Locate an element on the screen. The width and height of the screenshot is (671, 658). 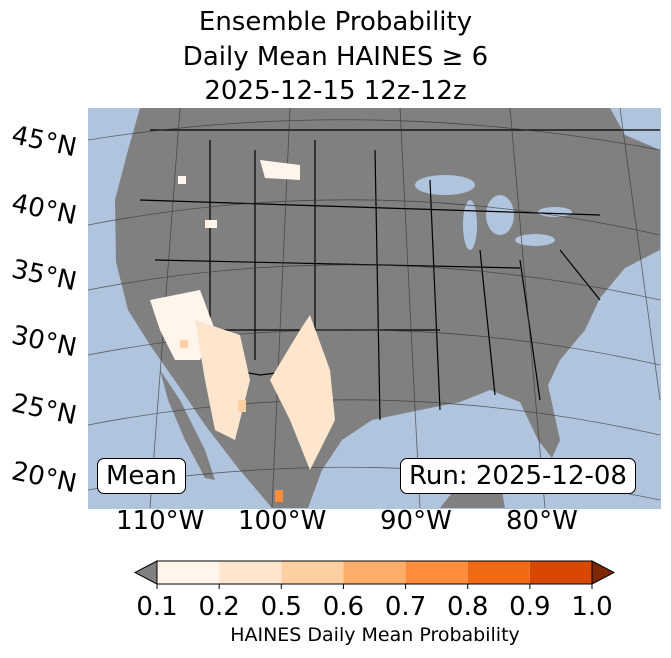
colorbar-tick-label: 0.6 is located at coordinates (343, 607).